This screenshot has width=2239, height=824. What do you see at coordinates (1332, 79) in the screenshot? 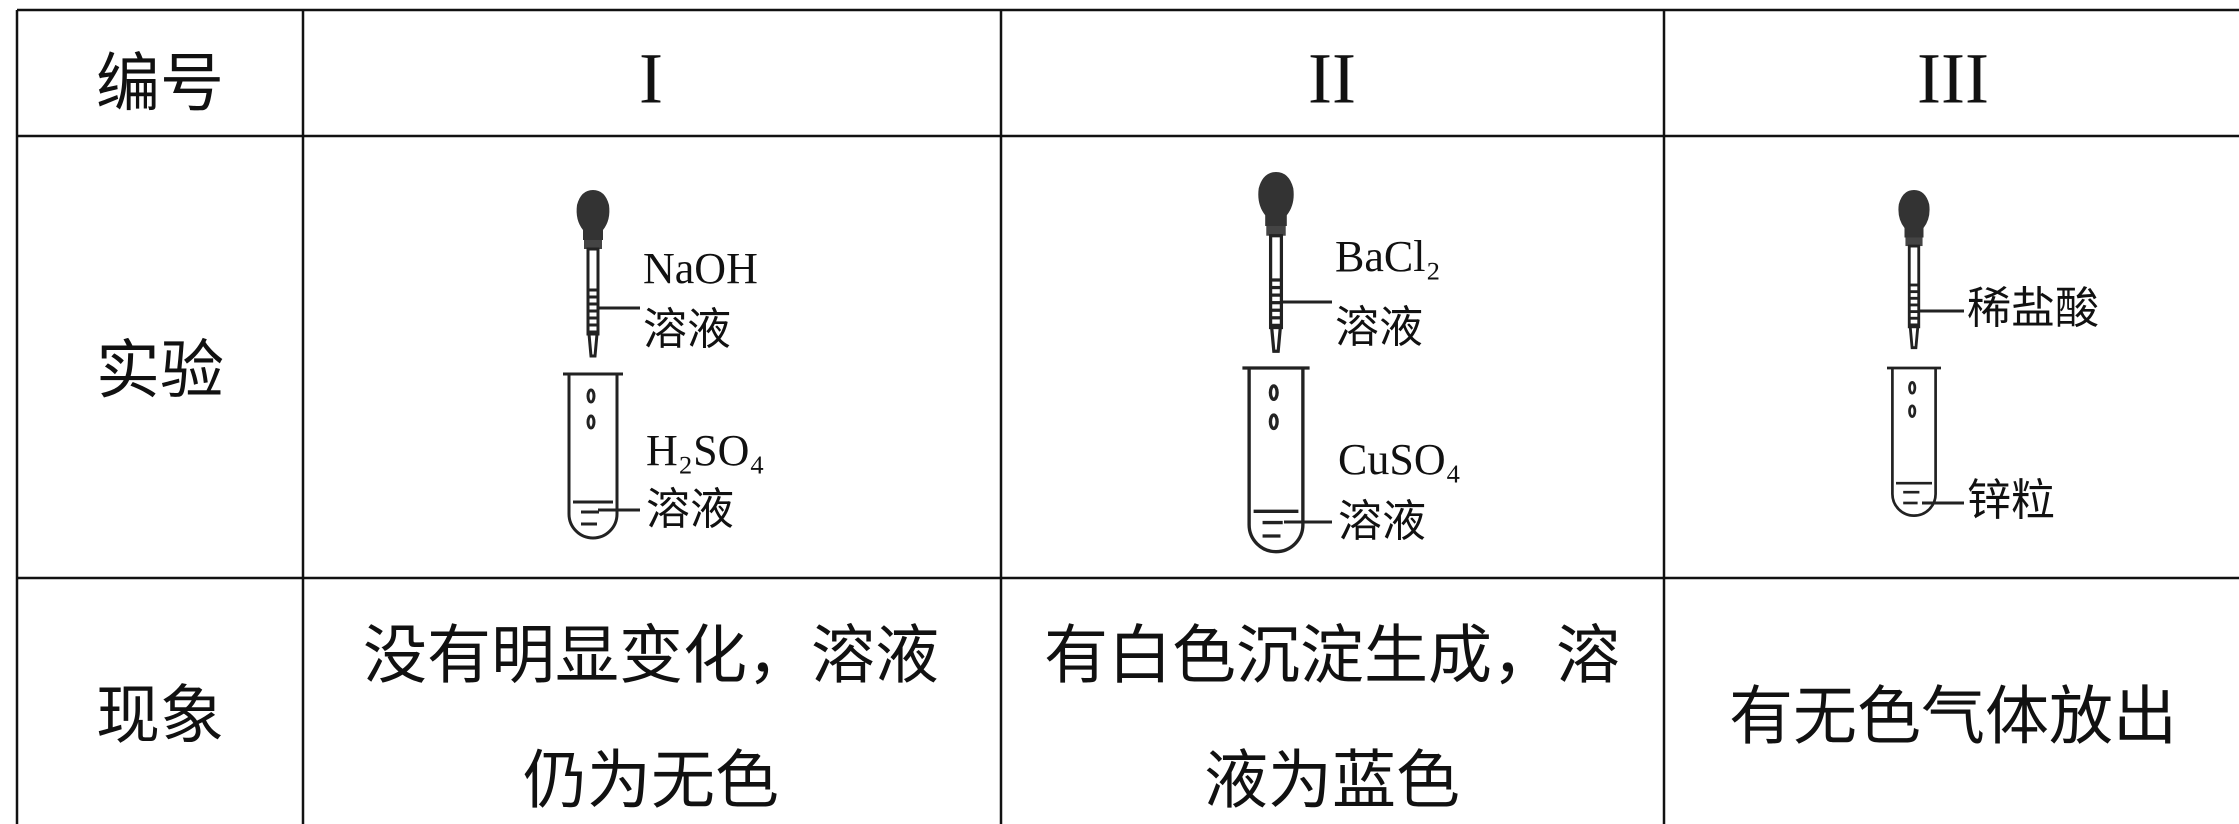
I see `header-cell: II` at bounding box center [1332, 79].